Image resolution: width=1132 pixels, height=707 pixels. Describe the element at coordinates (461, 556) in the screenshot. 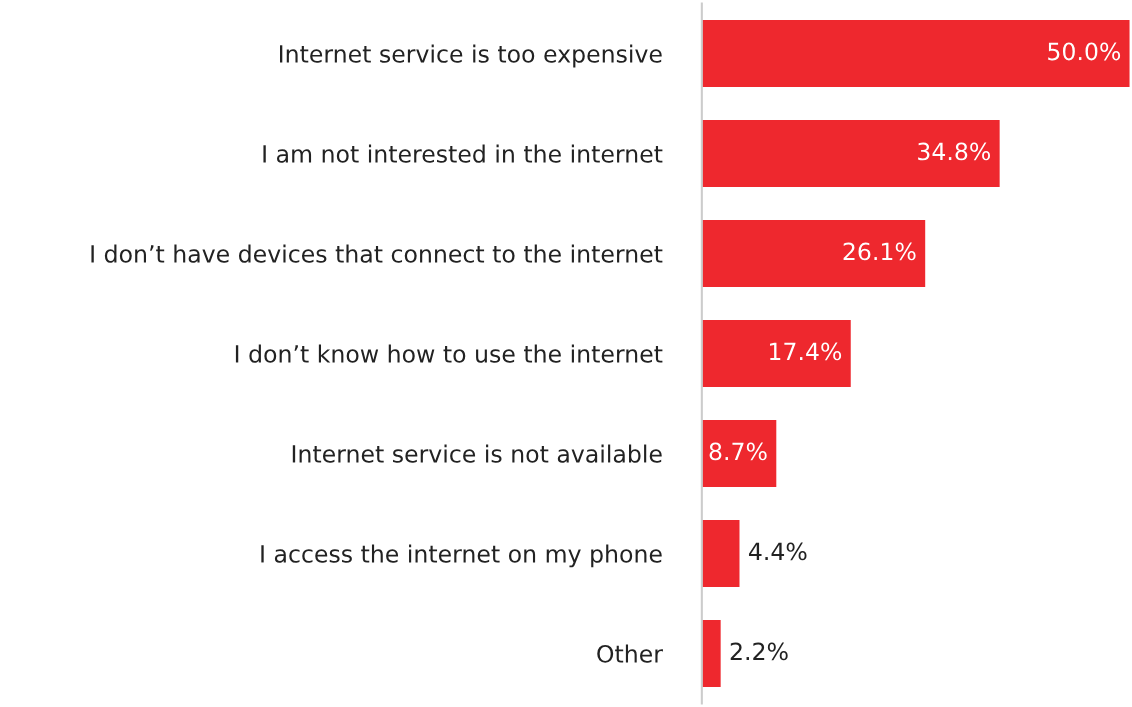

I see `y-tick-label: I access the internet on my phone` at that location.